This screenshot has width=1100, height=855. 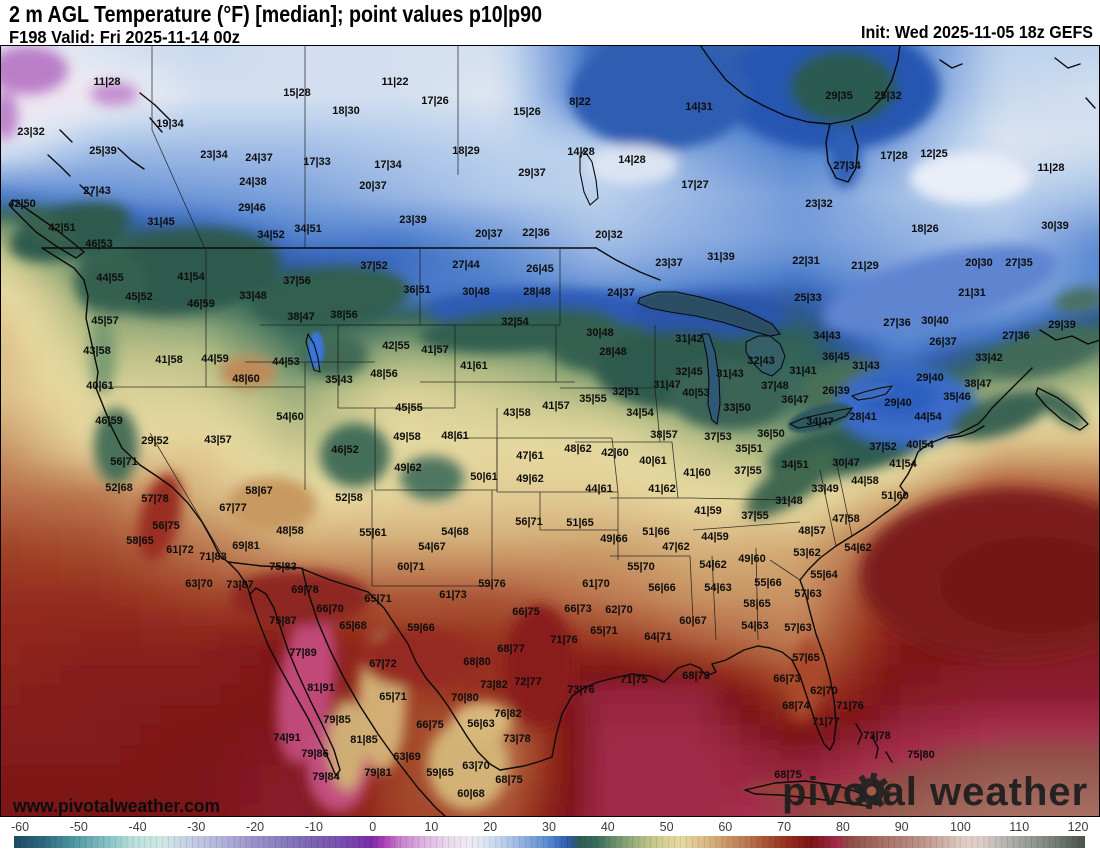 I want to click on svg-text: 20|32, so click(x=609, y=235).